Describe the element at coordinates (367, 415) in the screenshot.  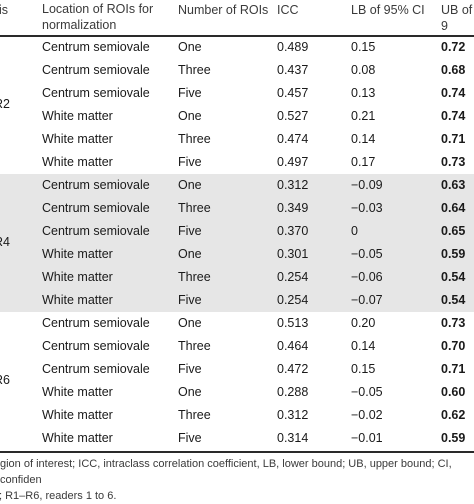
I see `cell-lb: −0.02` at that location.